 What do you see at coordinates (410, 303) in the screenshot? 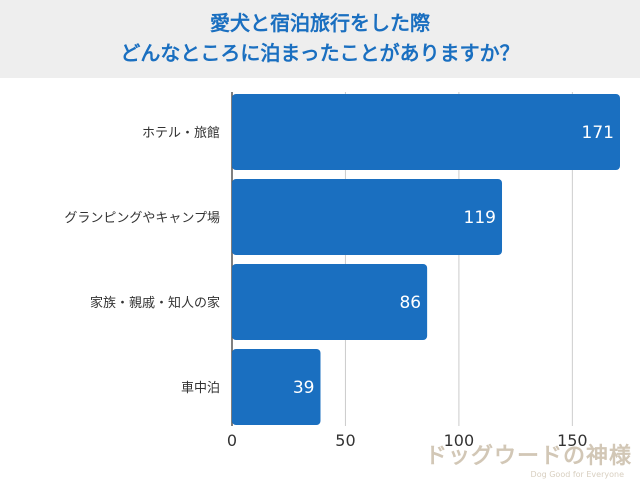
I see `bar-value-label: 86` at bounding box center [410, 303].